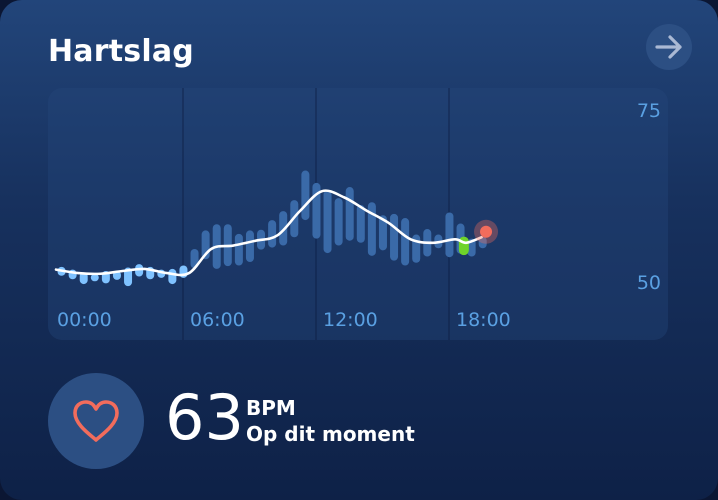 Image resolution: width=718 pixels, height=500 pixels. What do you see at coordinates (649, 283) in the screenshot?
I see `y-tick-label: 50` at bounding box center [649, 283].